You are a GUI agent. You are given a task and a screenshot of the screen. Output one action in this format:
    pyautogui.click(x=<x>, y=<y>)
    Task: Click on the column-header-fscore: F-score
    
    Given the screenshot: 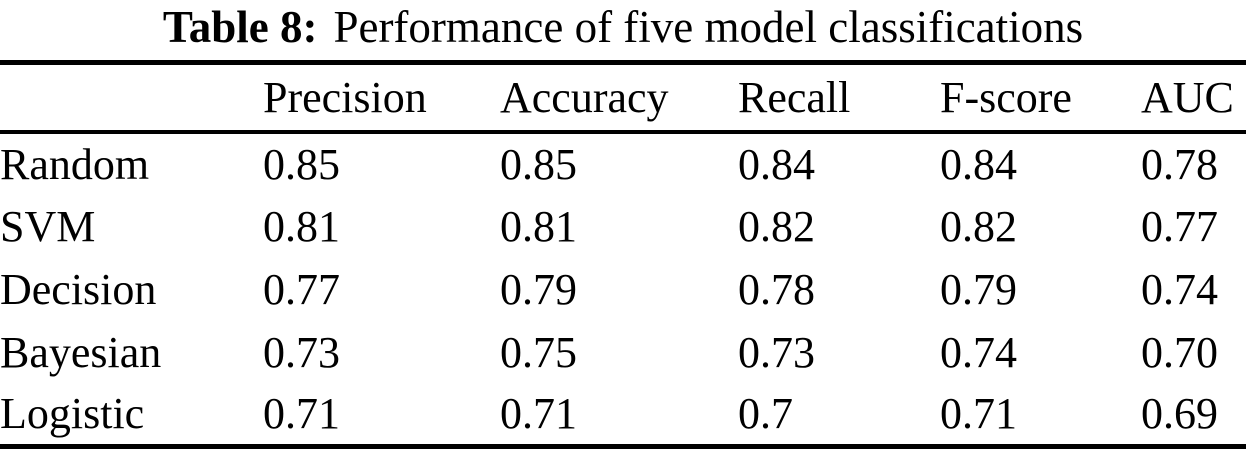 What is the action you would take?
    pyautogui.click(x=1006, y=97)
    